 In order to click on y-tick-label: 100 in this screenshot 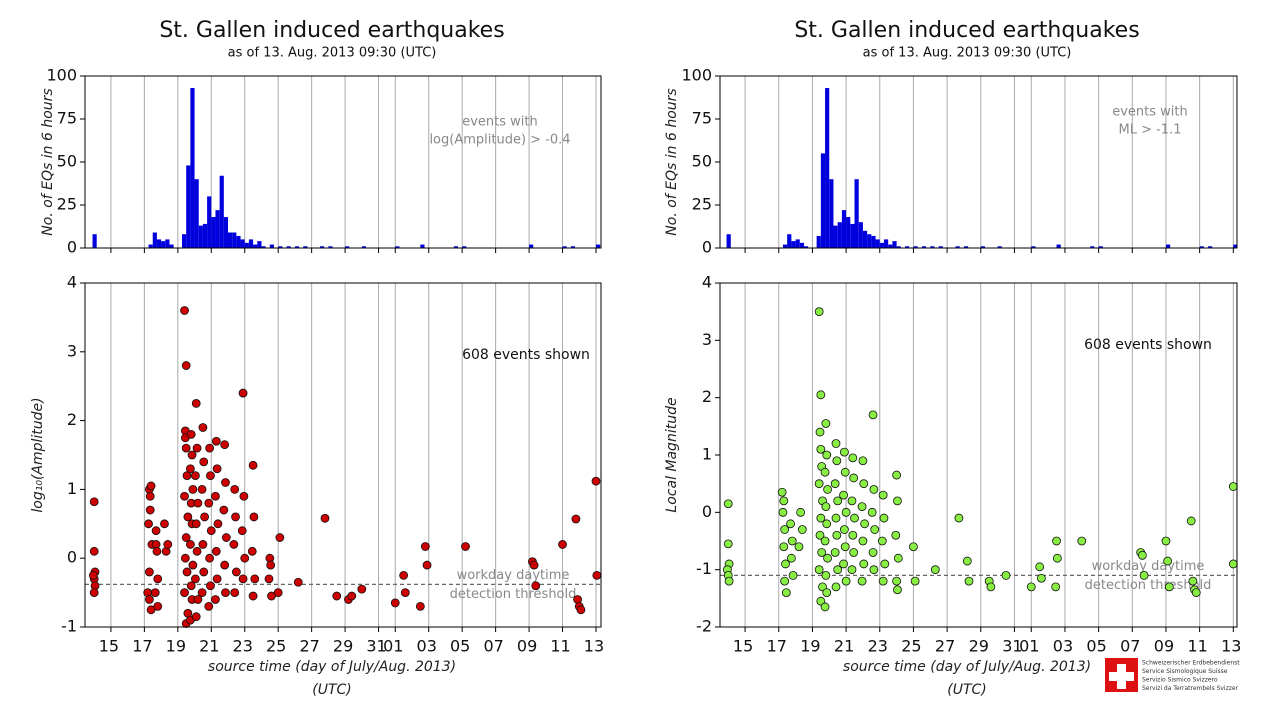, I will do `click(61, 75)`.